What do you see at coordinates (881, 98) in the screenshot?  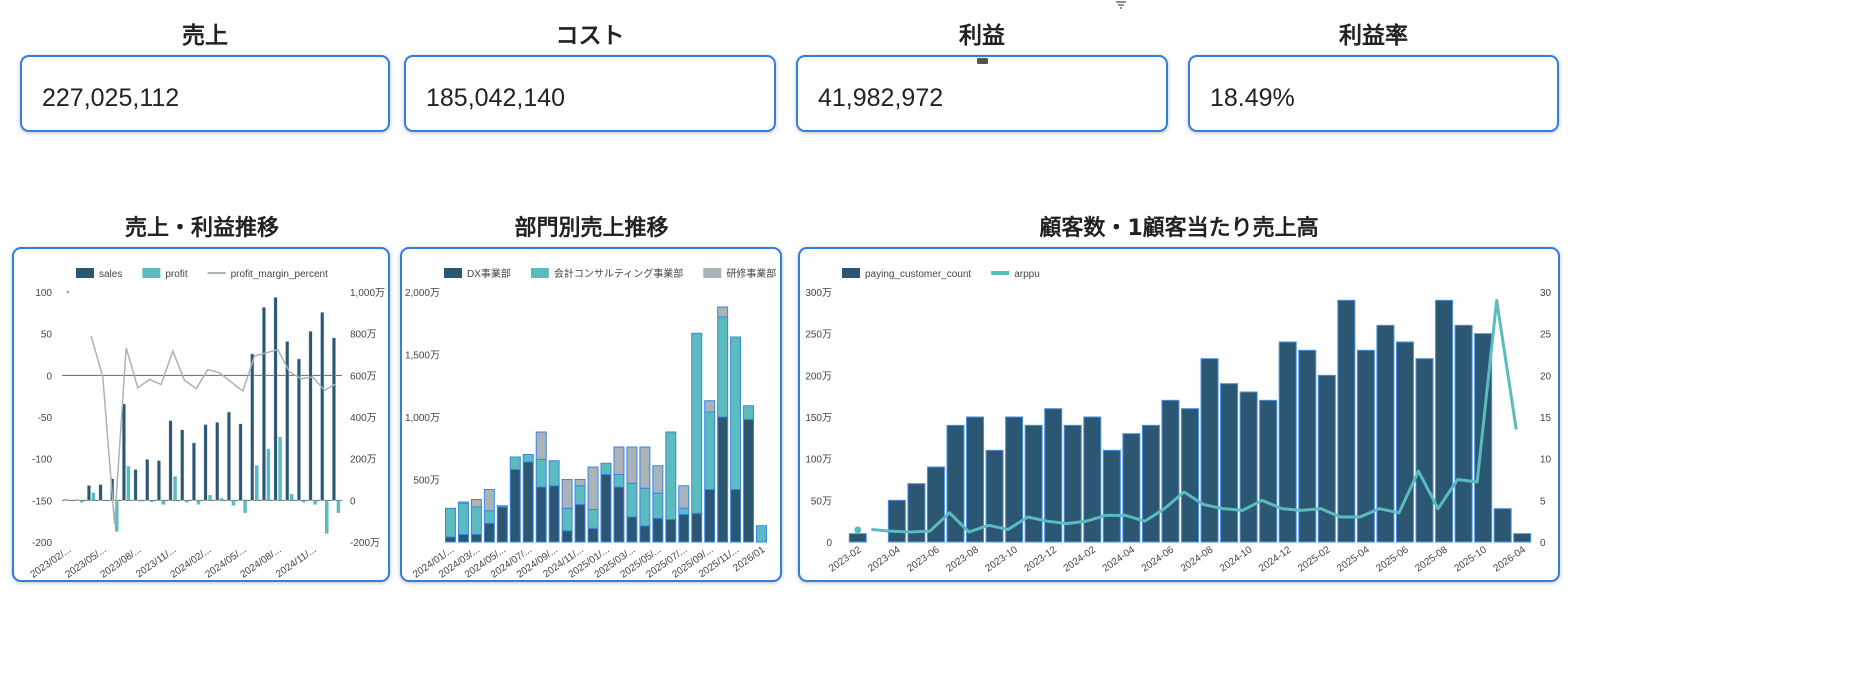 I see `kpi-value-profit: 41,982,972` at bounding box center [881, 98].